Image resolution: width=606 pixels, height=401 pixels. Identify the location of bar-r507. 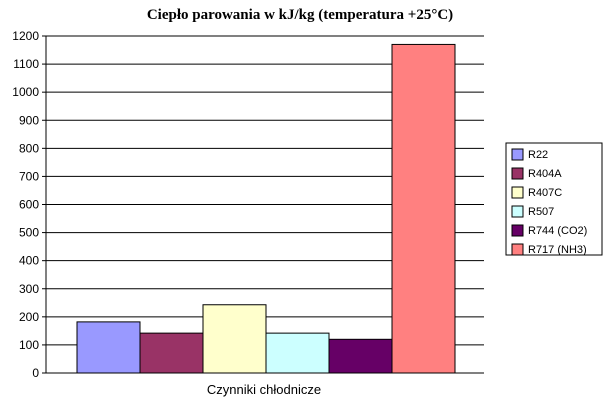
(297, 353).